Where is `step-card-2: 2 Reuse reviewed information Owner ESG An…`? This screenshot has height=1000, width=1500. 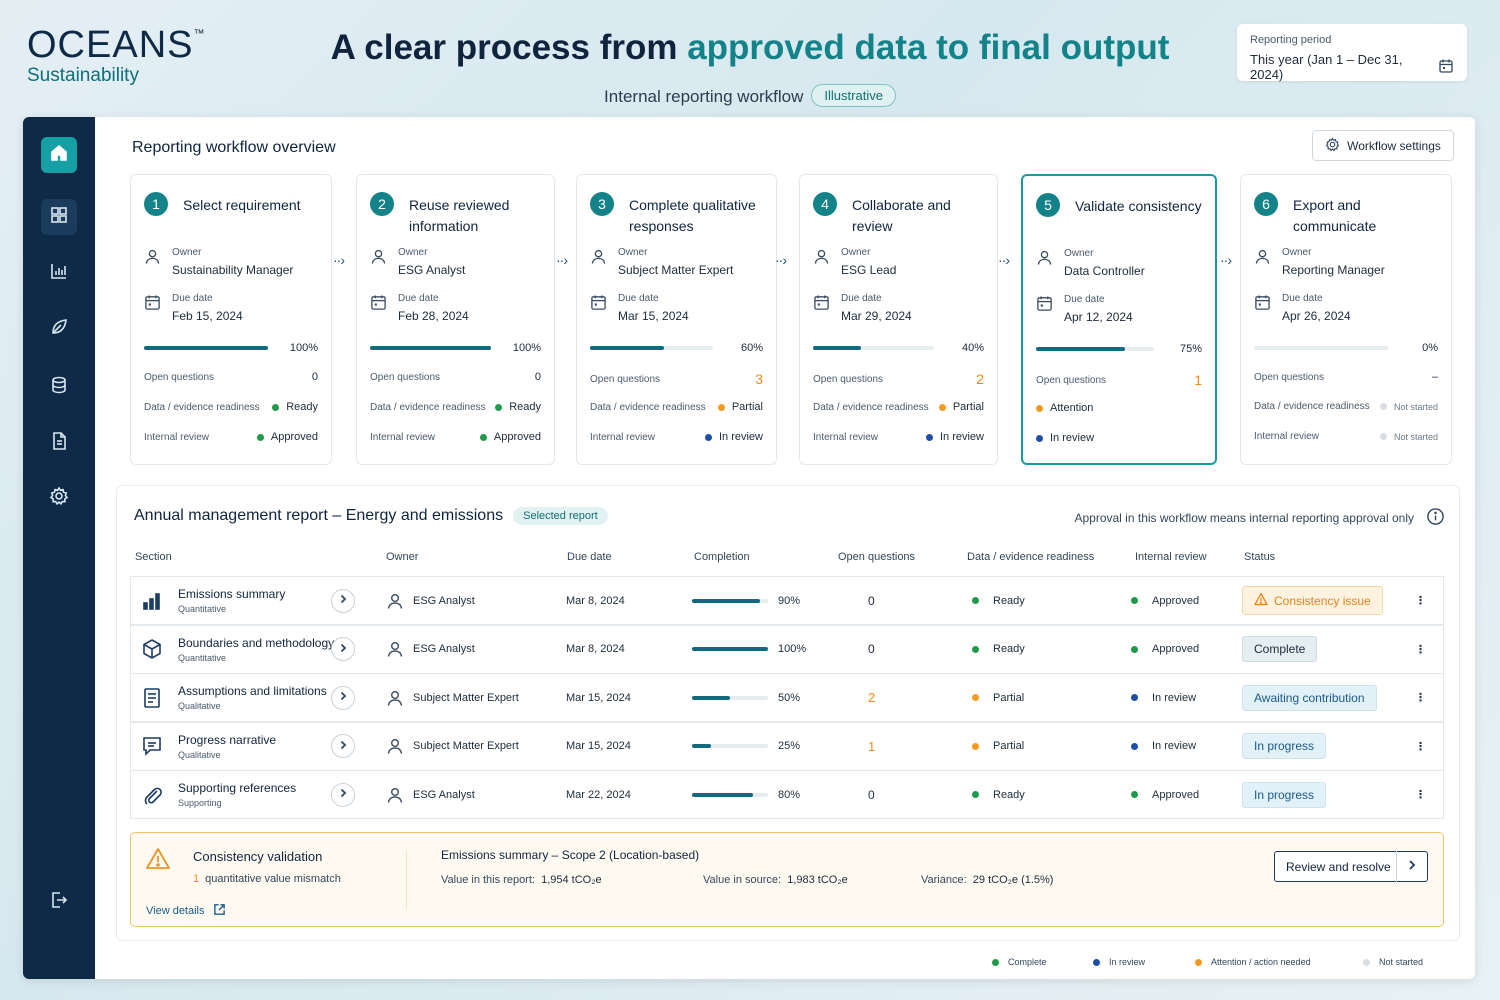
step-card-2: 2 Reuse reviewed information Owner ESG An… is located at coordinates (455, 319).